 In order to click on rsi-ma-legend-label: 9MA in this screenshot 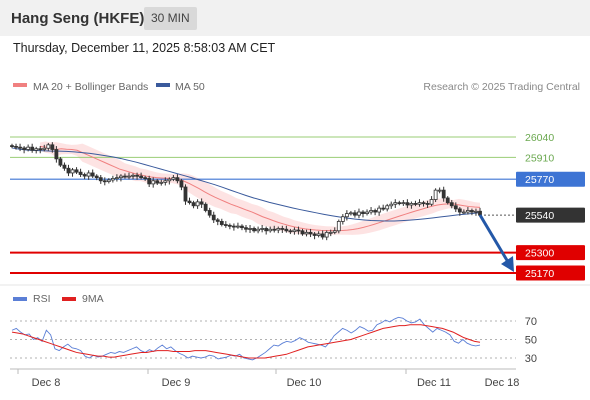, I will do `click(93, 299)`.